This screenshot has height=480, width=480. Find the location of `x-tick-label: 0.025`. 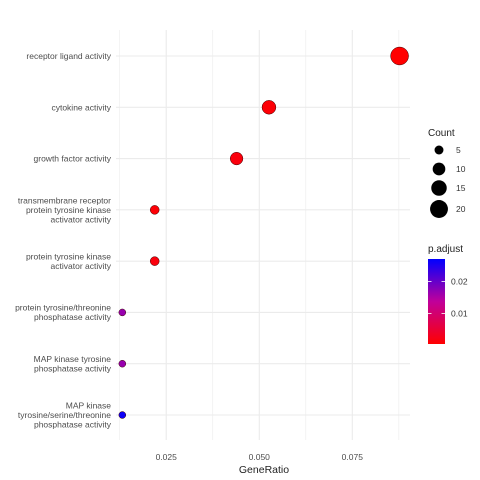

x-tick-label: 0.025 is located at coordinates (167, 457).